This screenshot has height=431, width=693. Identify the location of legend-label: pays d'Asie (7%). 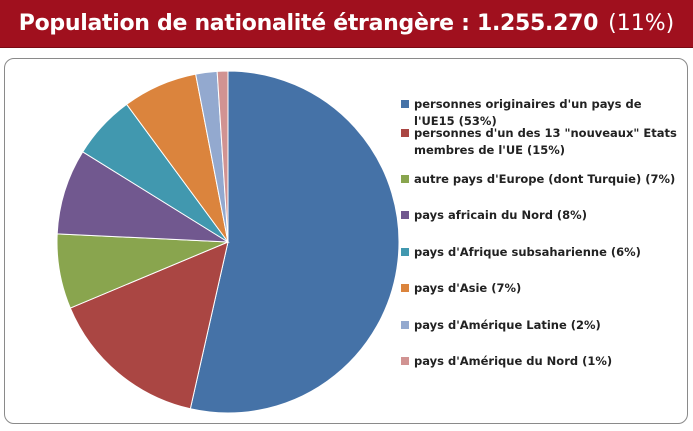
(468, 288).